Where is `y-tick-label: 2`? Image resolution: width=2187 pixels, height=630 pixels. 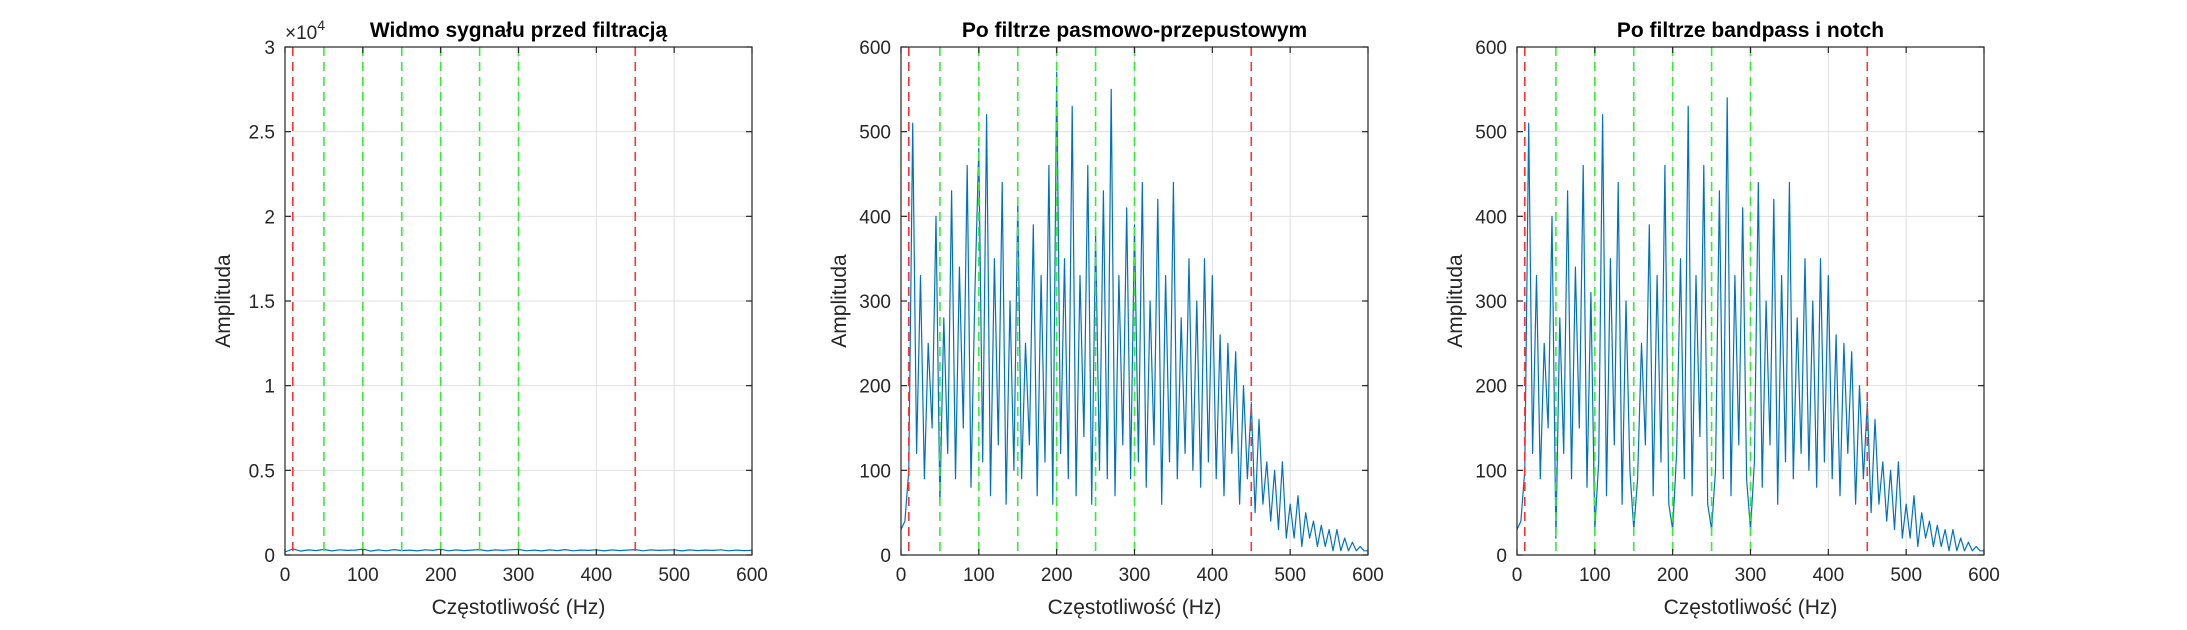 y-tick-label: 2 is located at coordinates (269, 217).